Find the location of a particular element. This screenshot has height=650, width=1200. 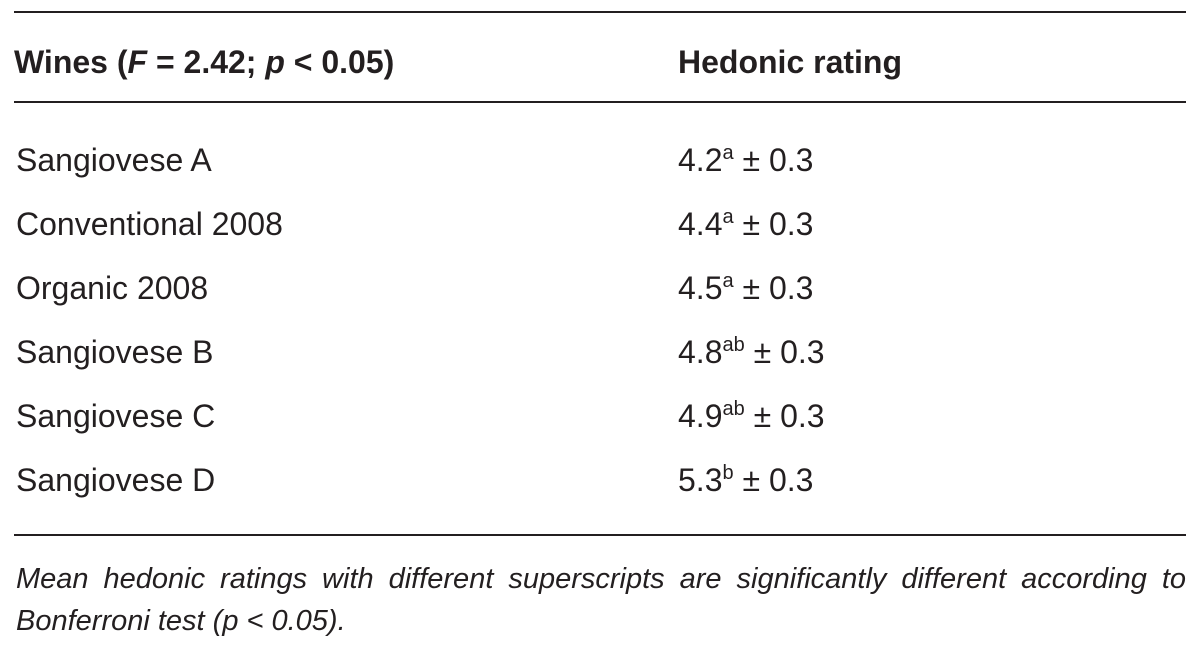

wine-name: Conventional 2008 is located at coordinates (149, 224).